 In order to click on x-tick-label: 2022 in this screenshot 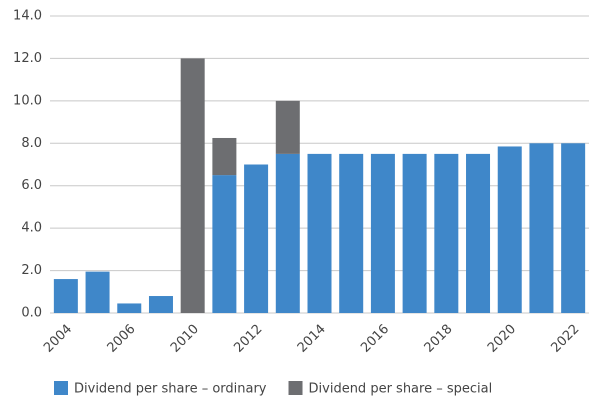, I will do `click(565, 339)`.